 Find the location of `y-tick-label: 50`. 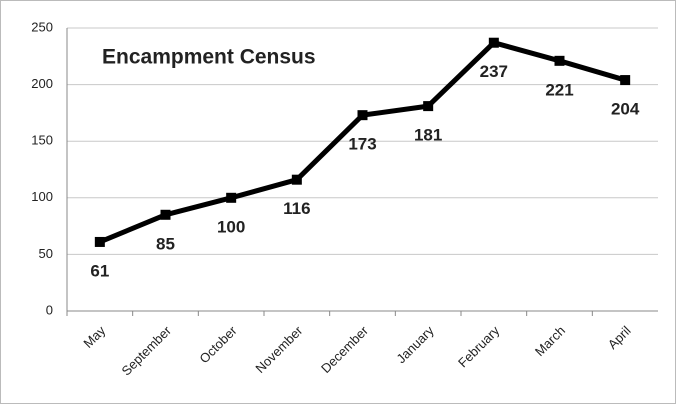

y-tick-label: 50 is located at coordinates (46, 253).